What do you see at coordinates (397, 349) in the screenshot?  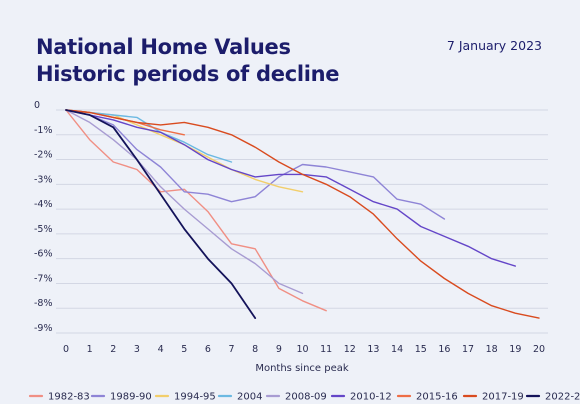 I see `x-tick-label: 14` at bounding box center [397, 349].